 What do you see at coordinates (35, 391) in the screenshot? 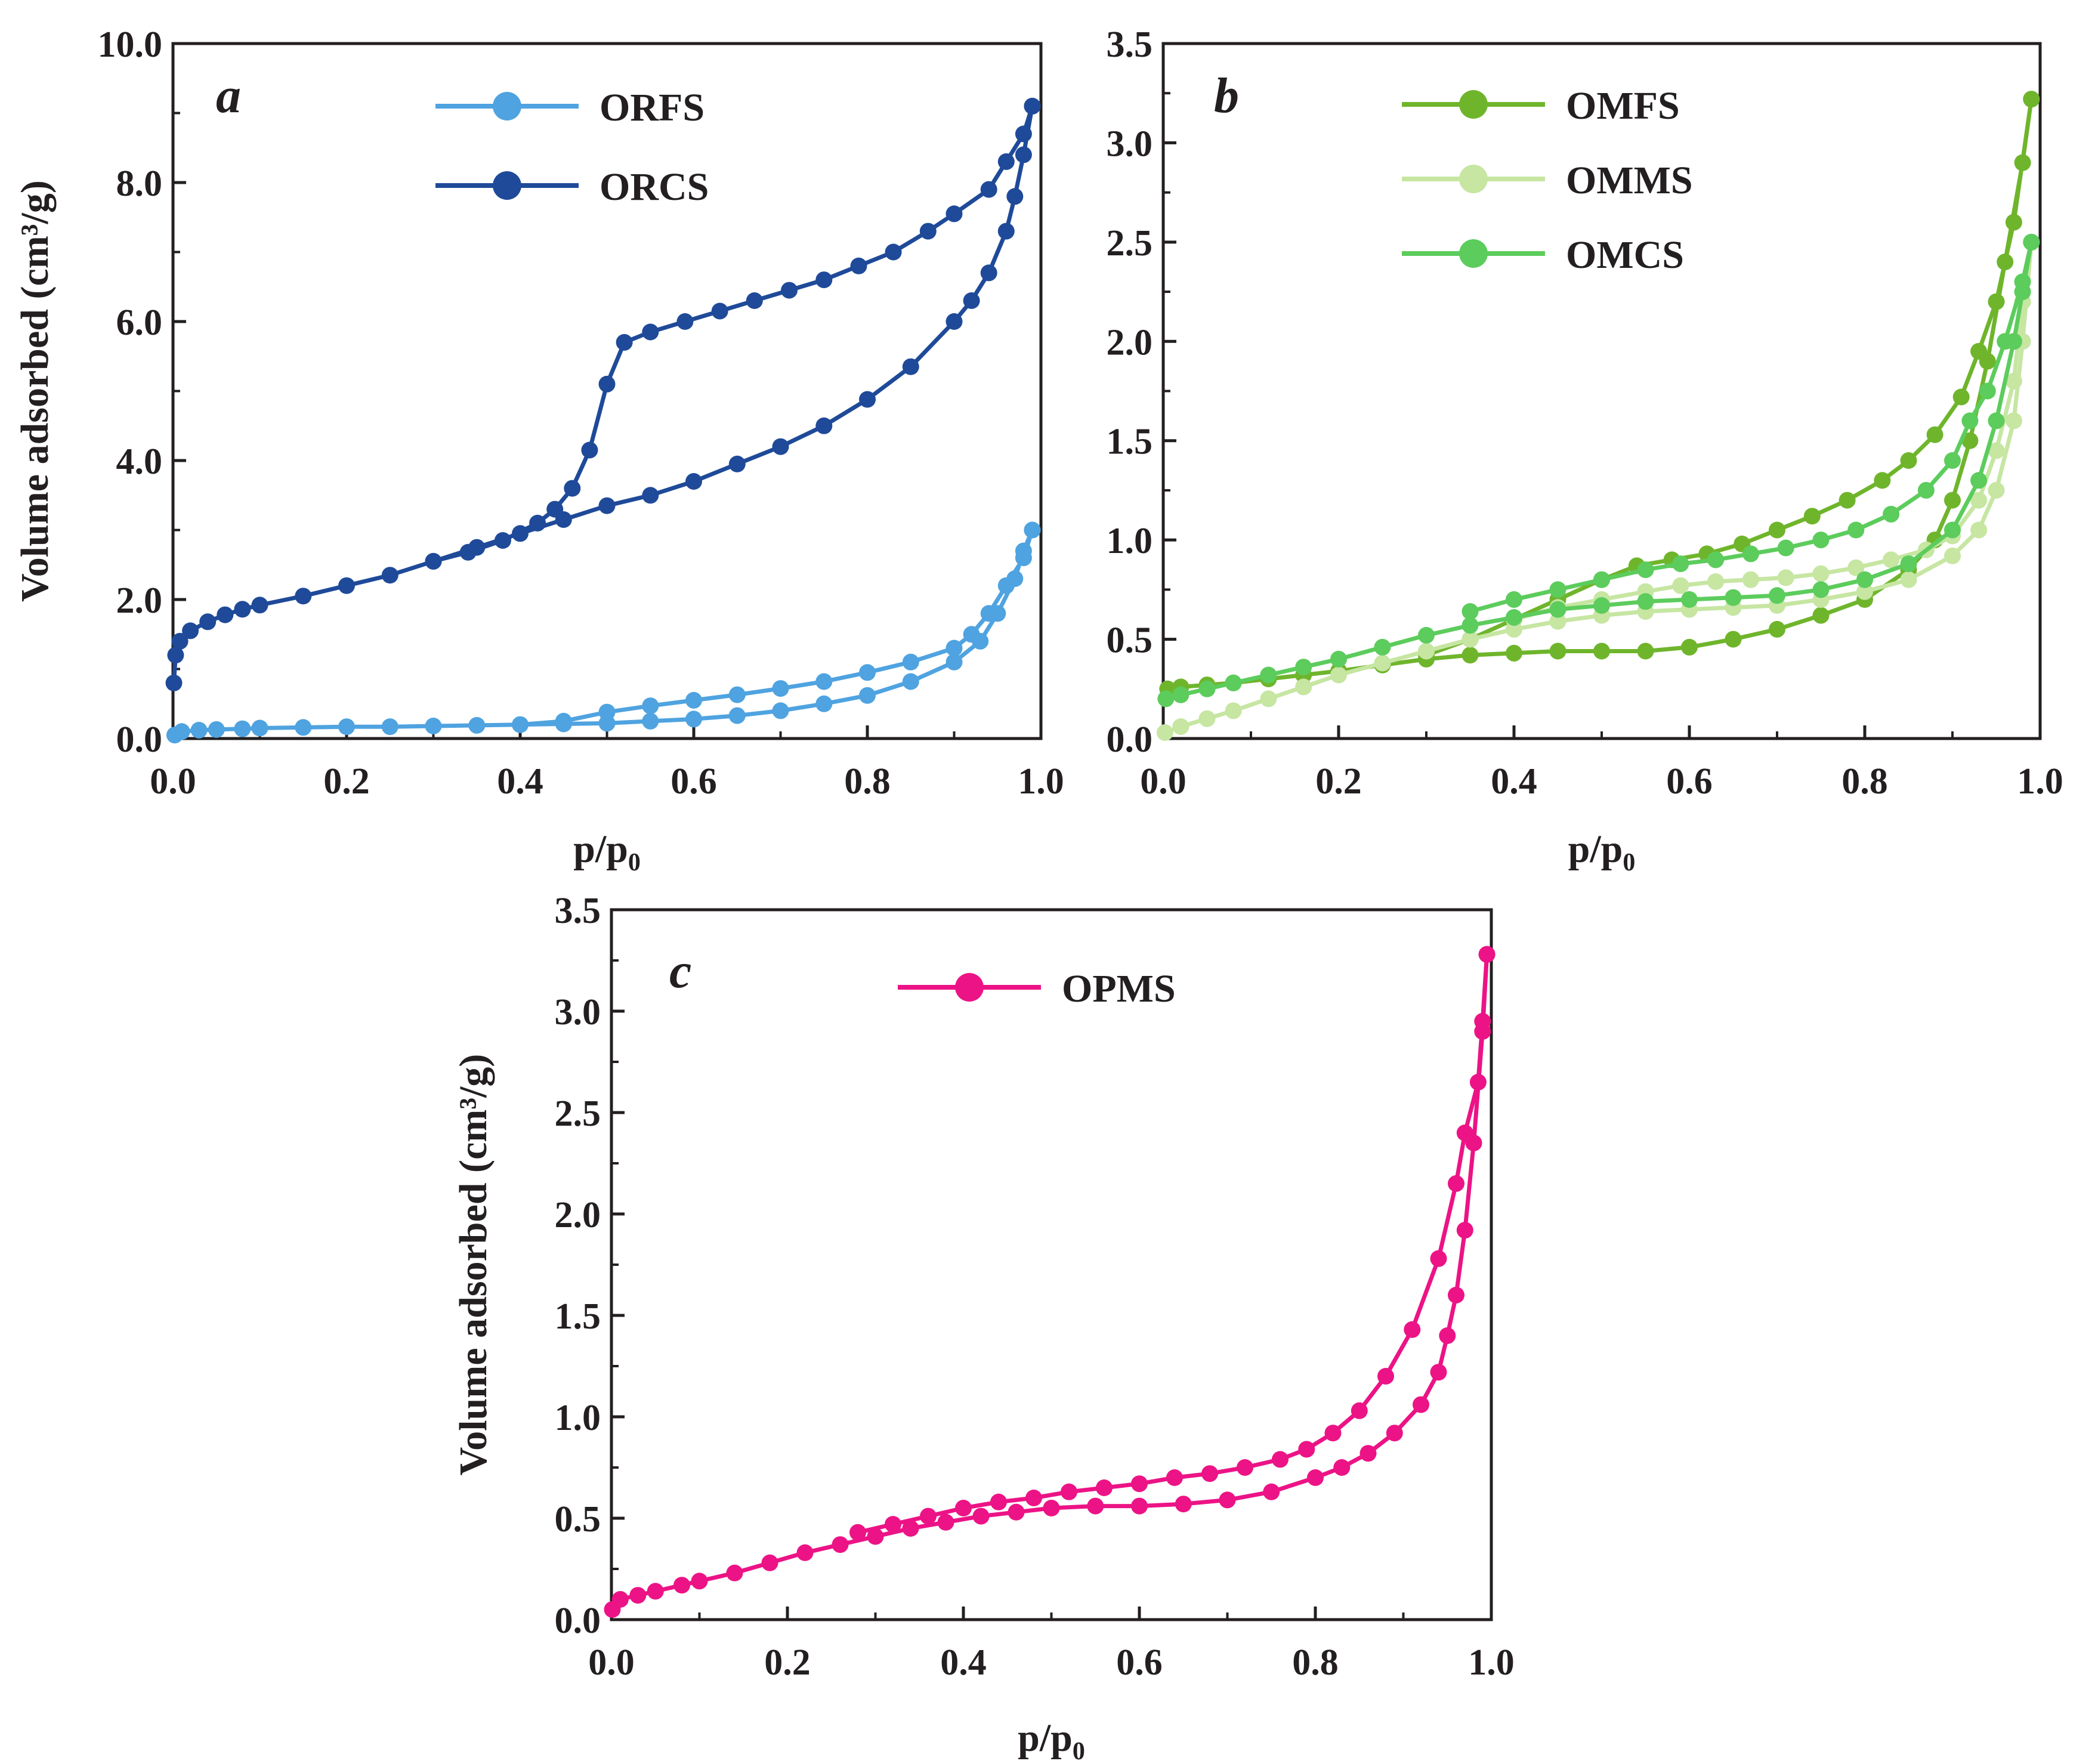
I see `y-axis-title: Volume adsorbed (cm³/g)` at bounding box center [35, 391].